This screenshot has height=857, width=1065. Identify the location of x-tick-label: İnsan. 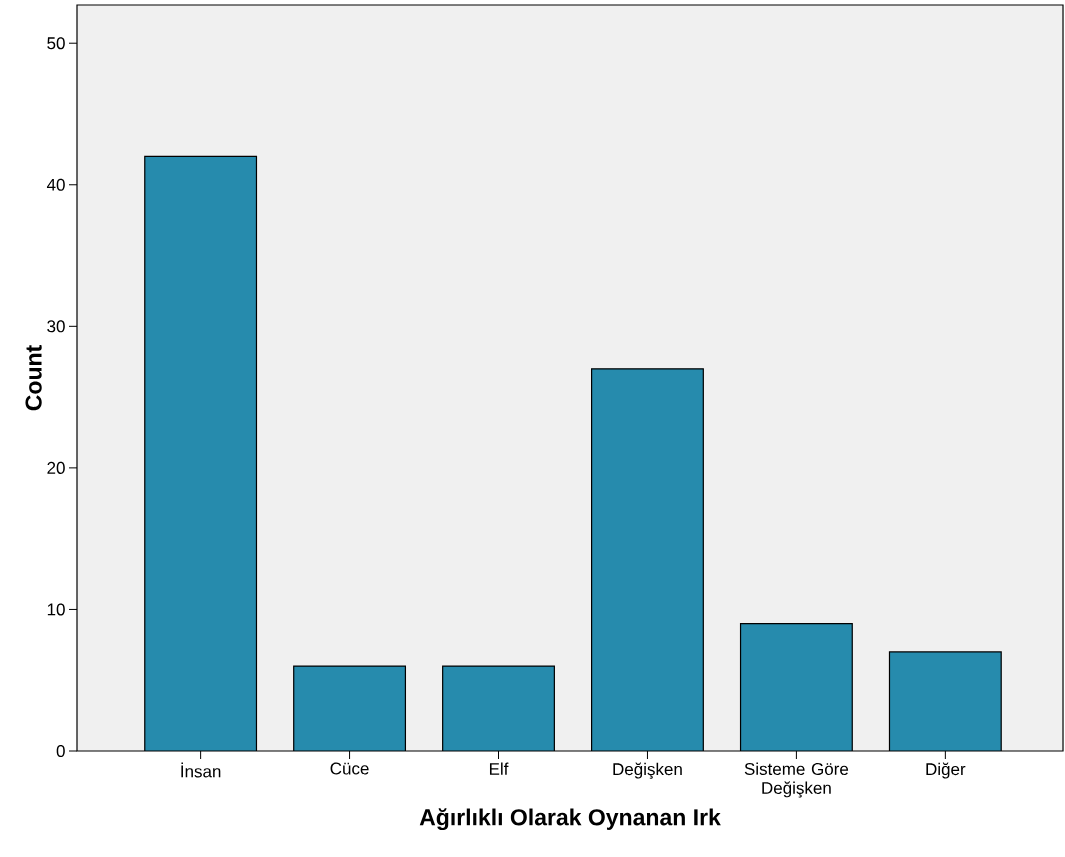
(201, 770).